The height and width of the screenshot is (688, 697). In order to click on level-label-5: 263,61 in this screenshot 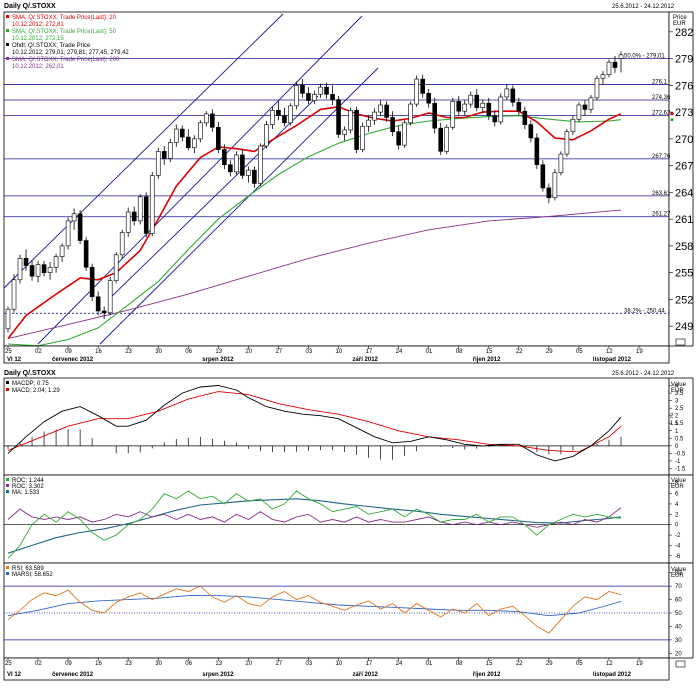, I will do `click(661, 194)`.